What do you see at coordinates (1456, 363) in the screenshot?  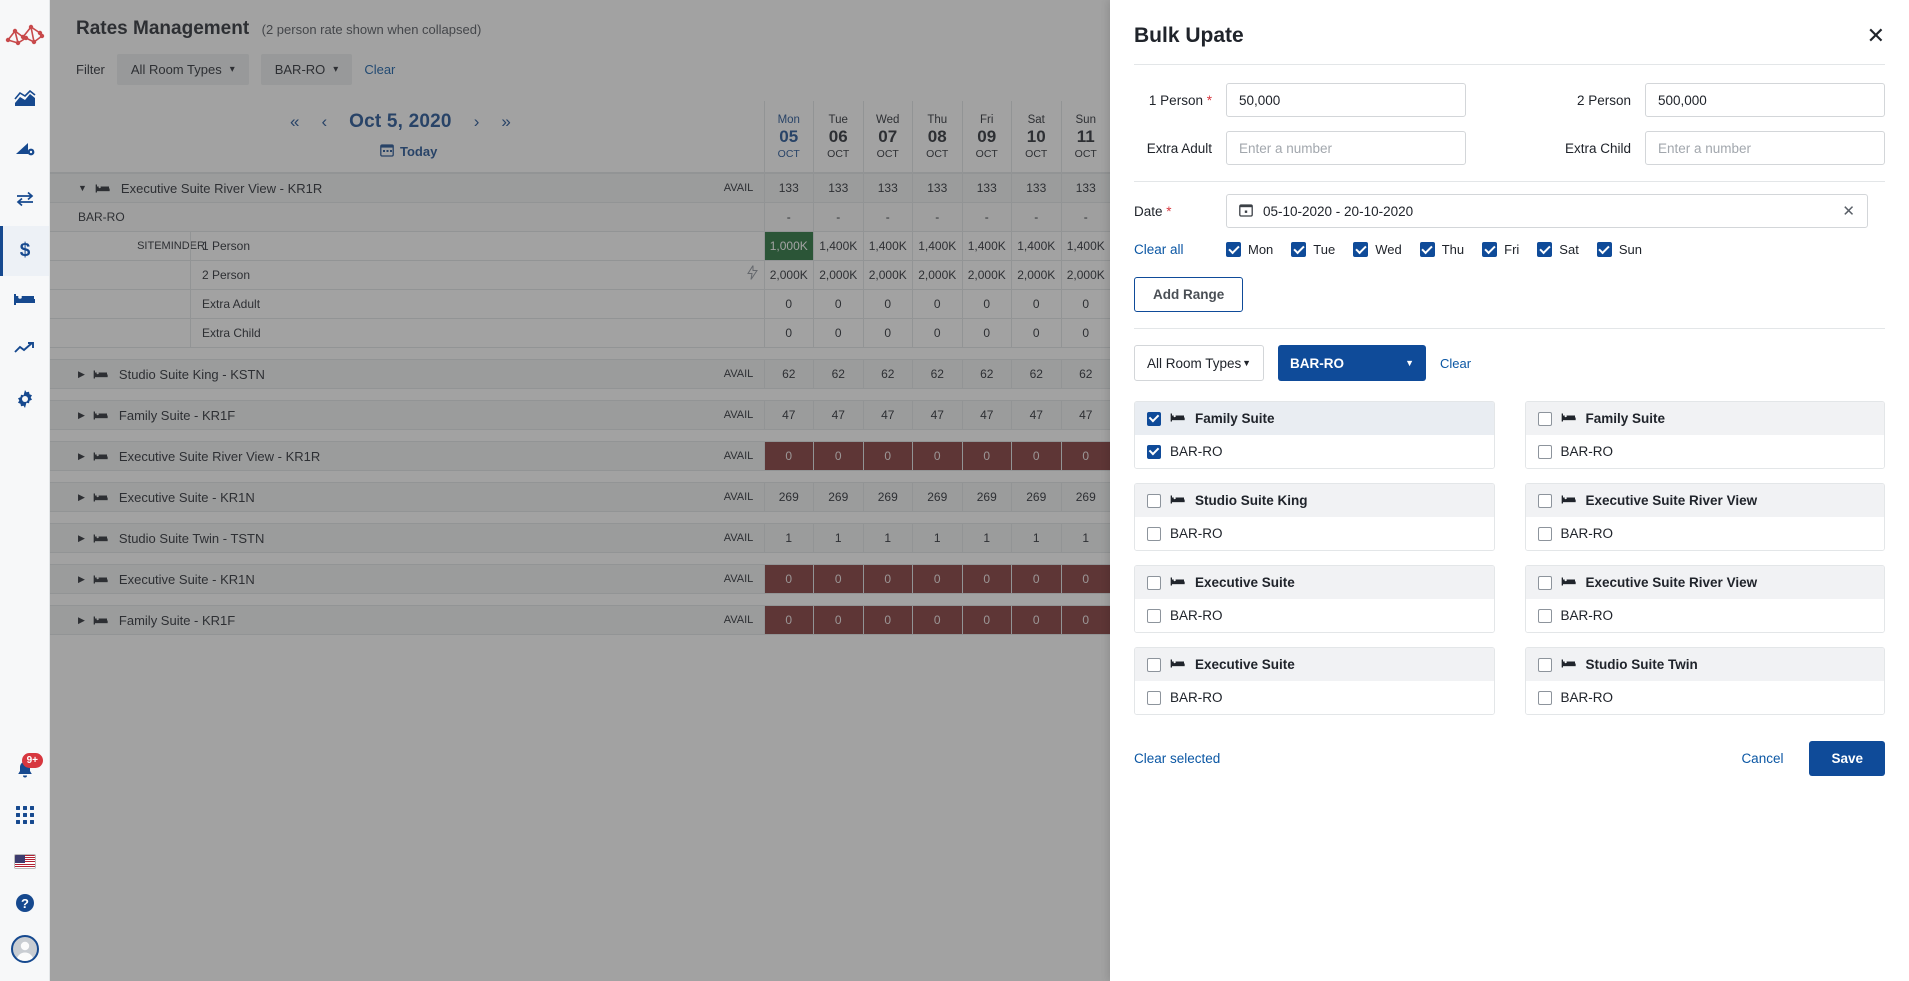 I see `panel-clear-link: Clear` at bounding box center [1456, 363].